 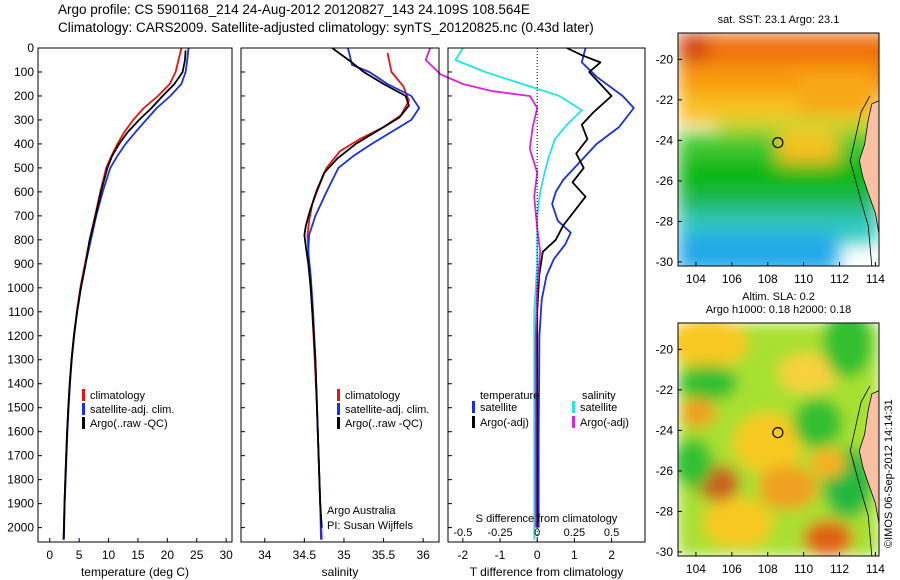 I want to click on ytick-label: 1200, so click(x=20, y=336).